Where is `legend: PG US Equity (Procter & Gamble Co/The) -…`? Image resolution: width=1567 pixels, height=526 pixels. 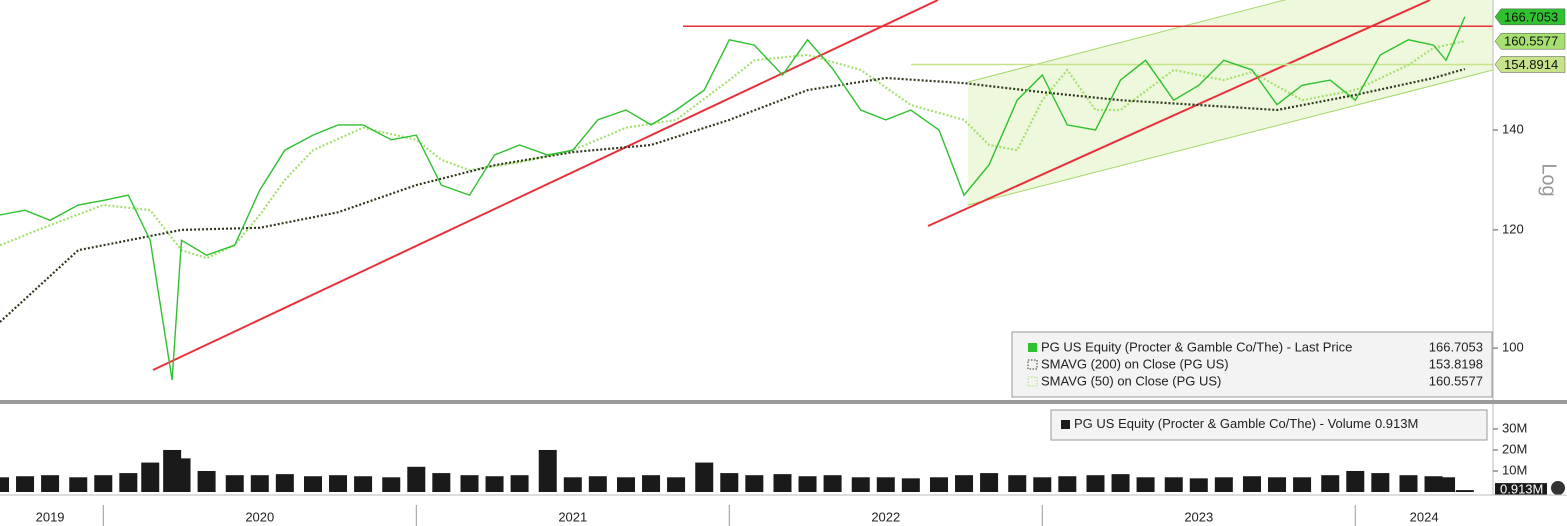
legend: PG US Equity (Procter & Gamble Co/The) -… is located at coordinates (1252, 364).